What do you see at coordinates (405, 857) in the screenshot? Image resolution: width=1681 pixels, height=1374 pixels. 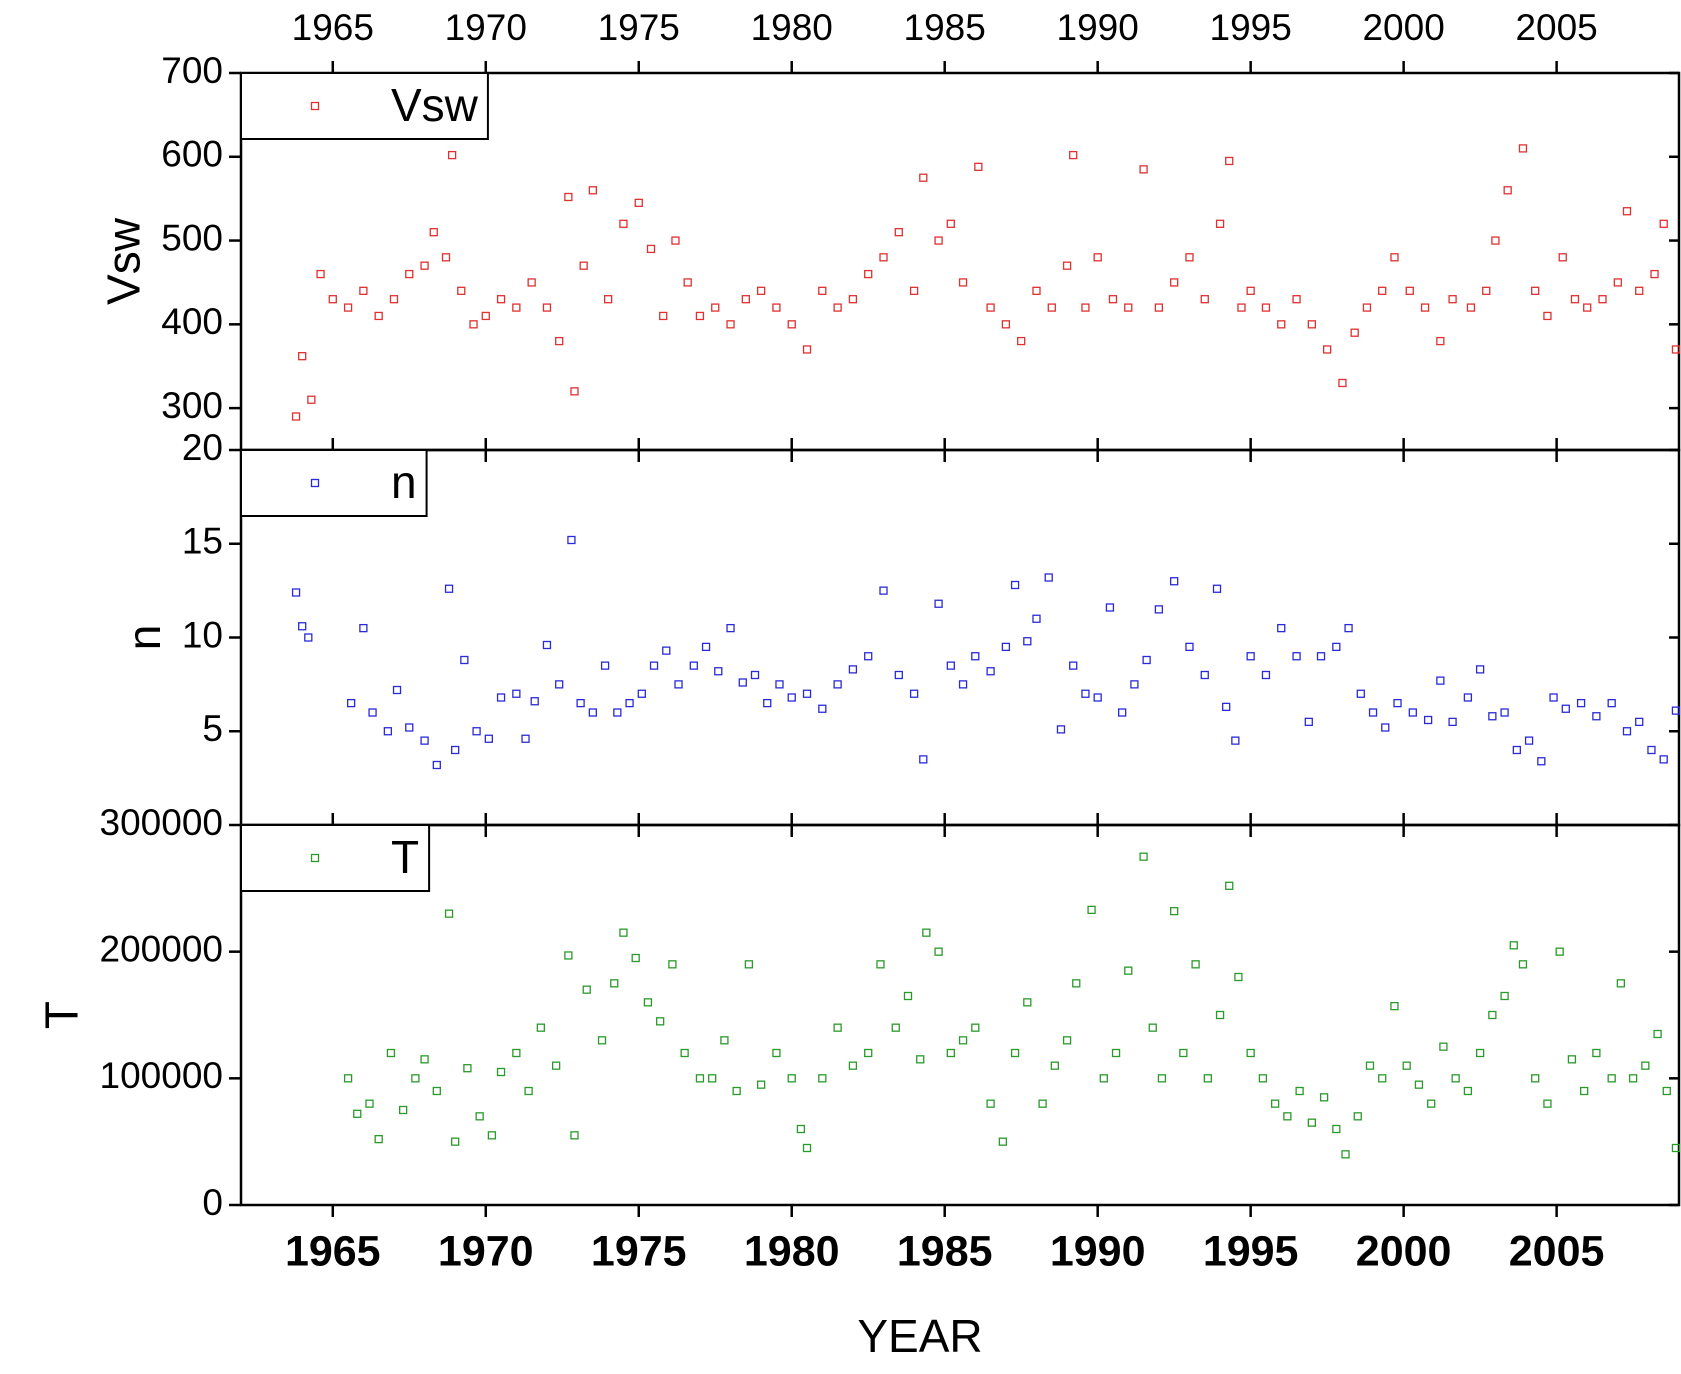 I see `legend-label: T` at bounding box center [405, 857].